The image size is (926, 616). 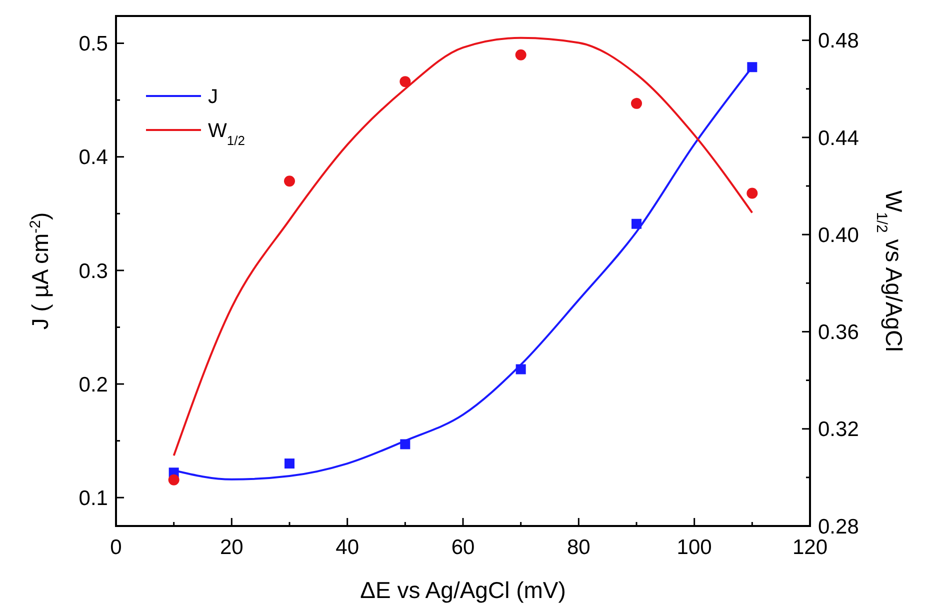 What do you see at coordinates (694, 547) in the screenshot?
I see `x-tick-label: 100` at bounding box center [694, 547].